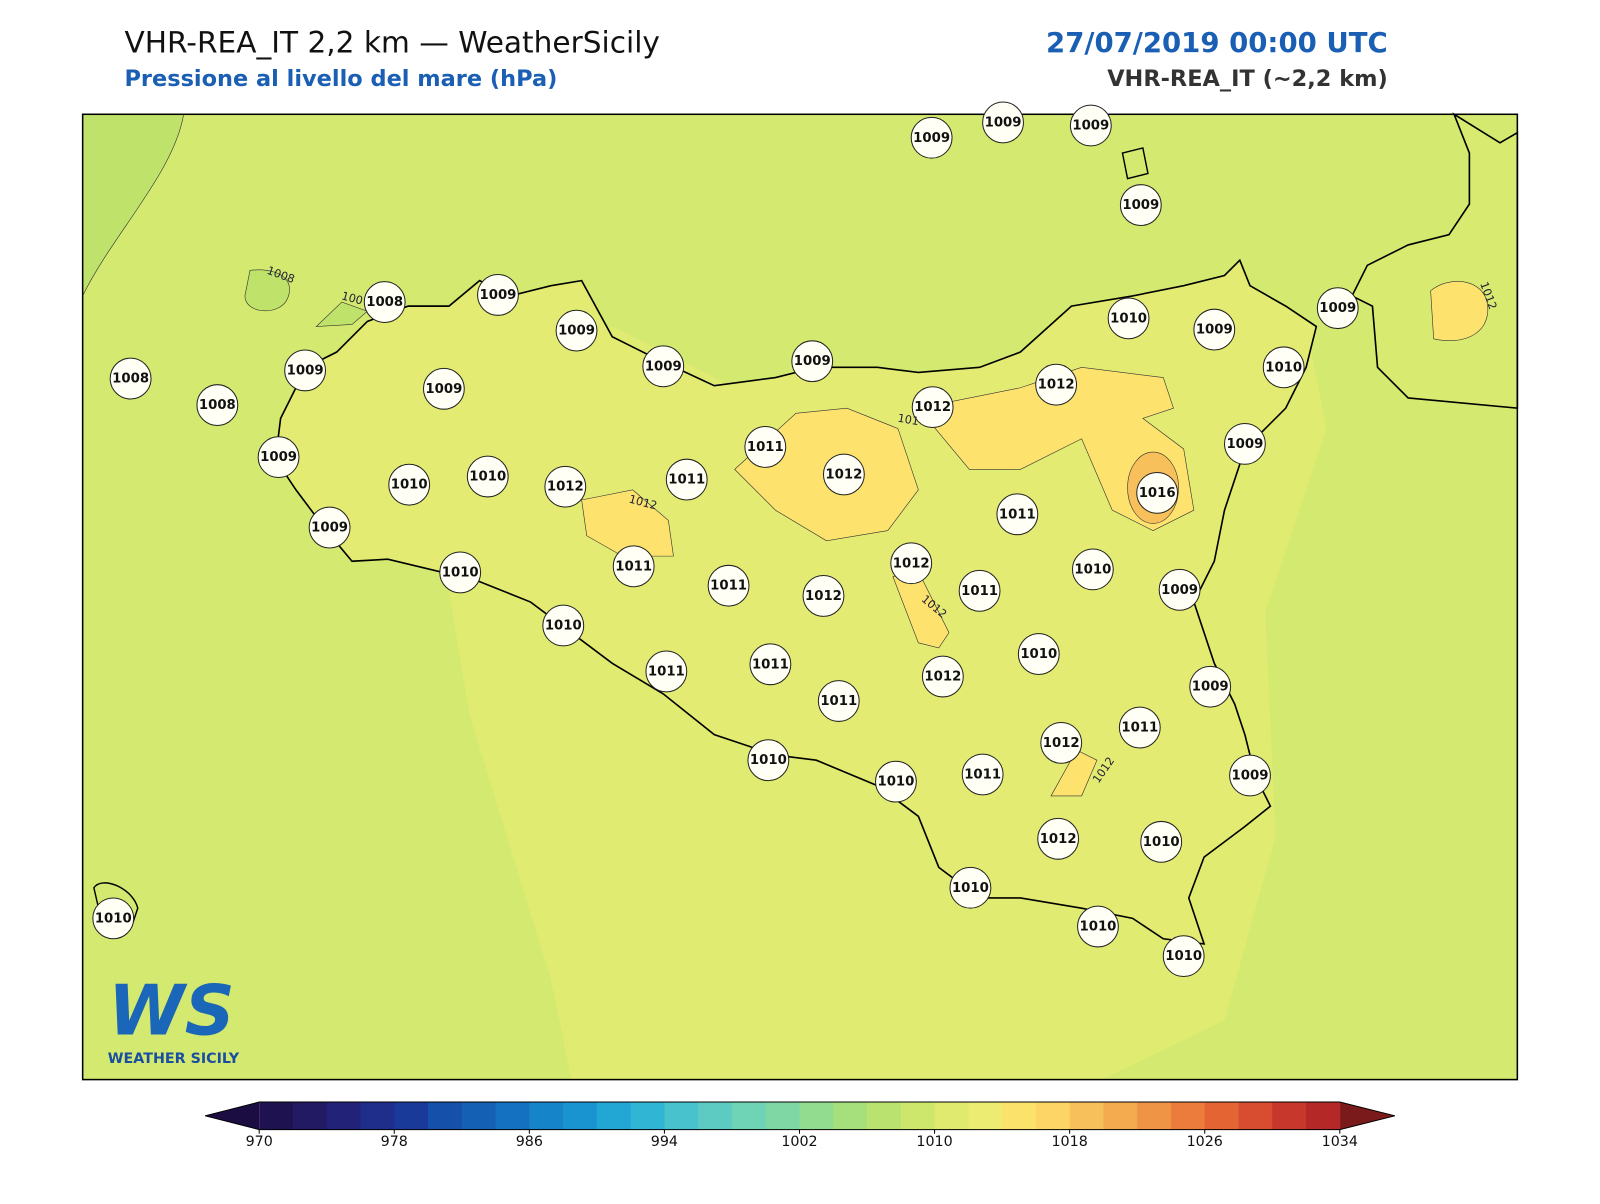 This screenshot has width=1600, height=1204. I want to click on title: VHR-REA_IT 2,2 km — WeatherSicily, so click(391, 42).